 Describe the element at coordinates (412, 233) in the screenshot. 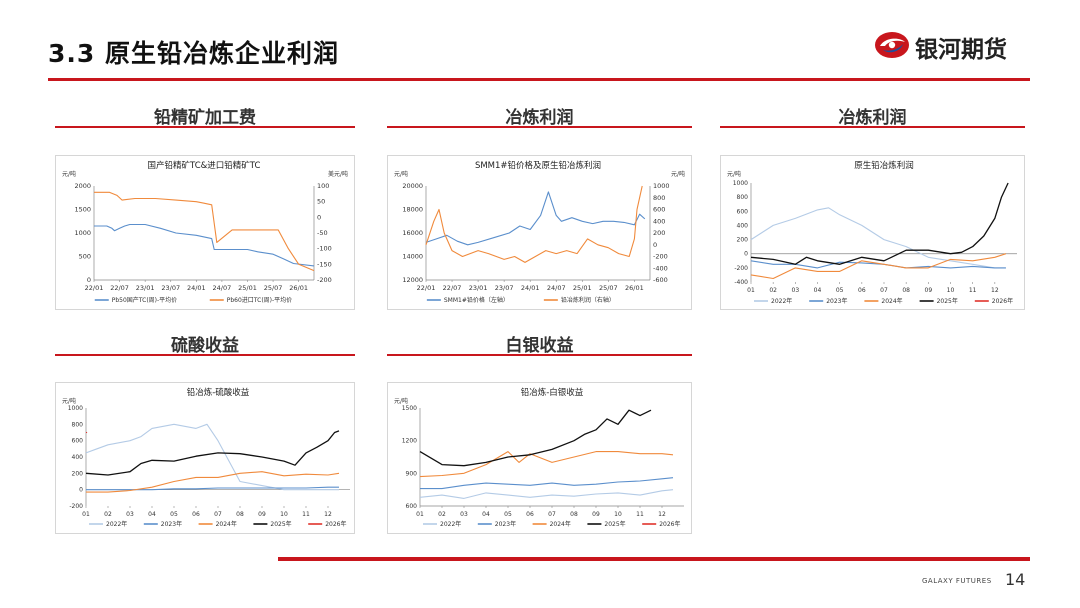

I see `y-tick-label: 16000` at that location.